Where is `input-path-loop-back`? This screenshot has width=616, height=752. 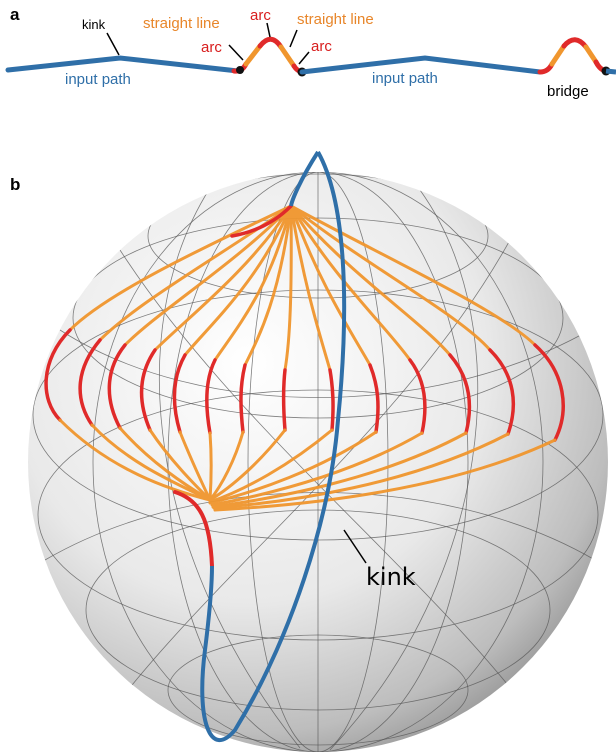 input-path-loop-back is located at coordinates (304, 178).